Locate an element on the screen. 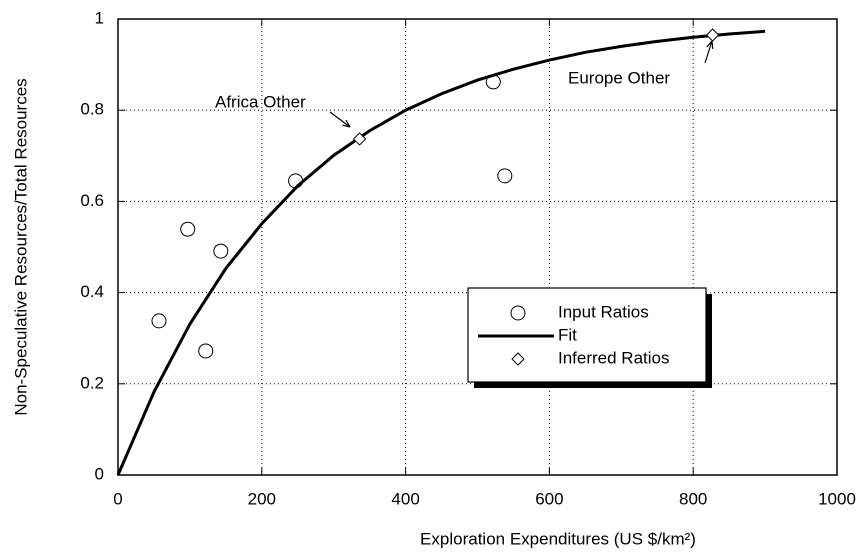 The width and height of the screenshot is (868, 557). legend-label: Fit is located at coordinates (567, 334).